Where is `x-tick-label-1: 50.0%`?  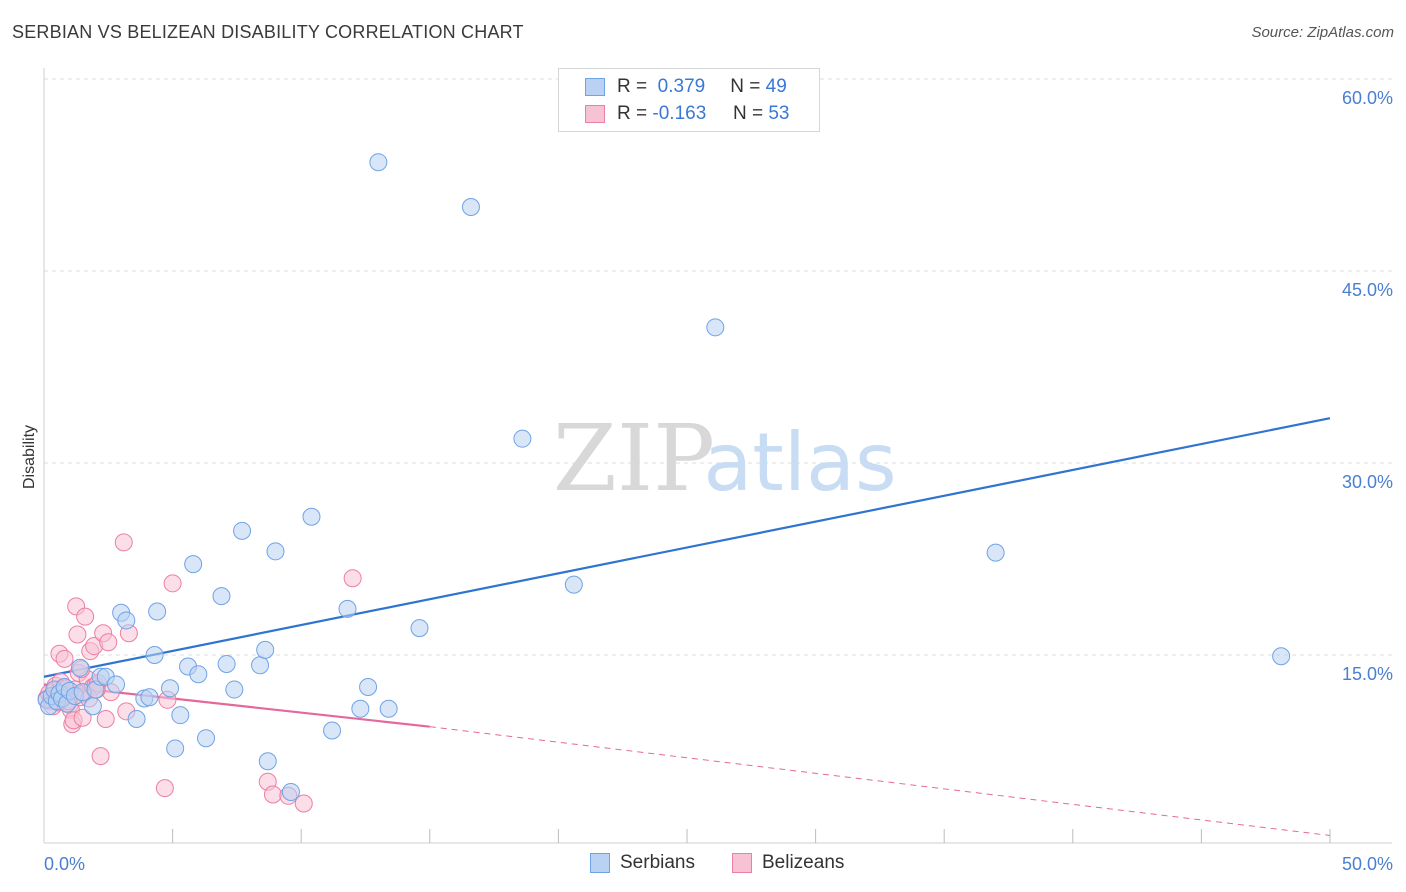 x-tick-label-1: 50.0% is located at coordinates (1367, 864).